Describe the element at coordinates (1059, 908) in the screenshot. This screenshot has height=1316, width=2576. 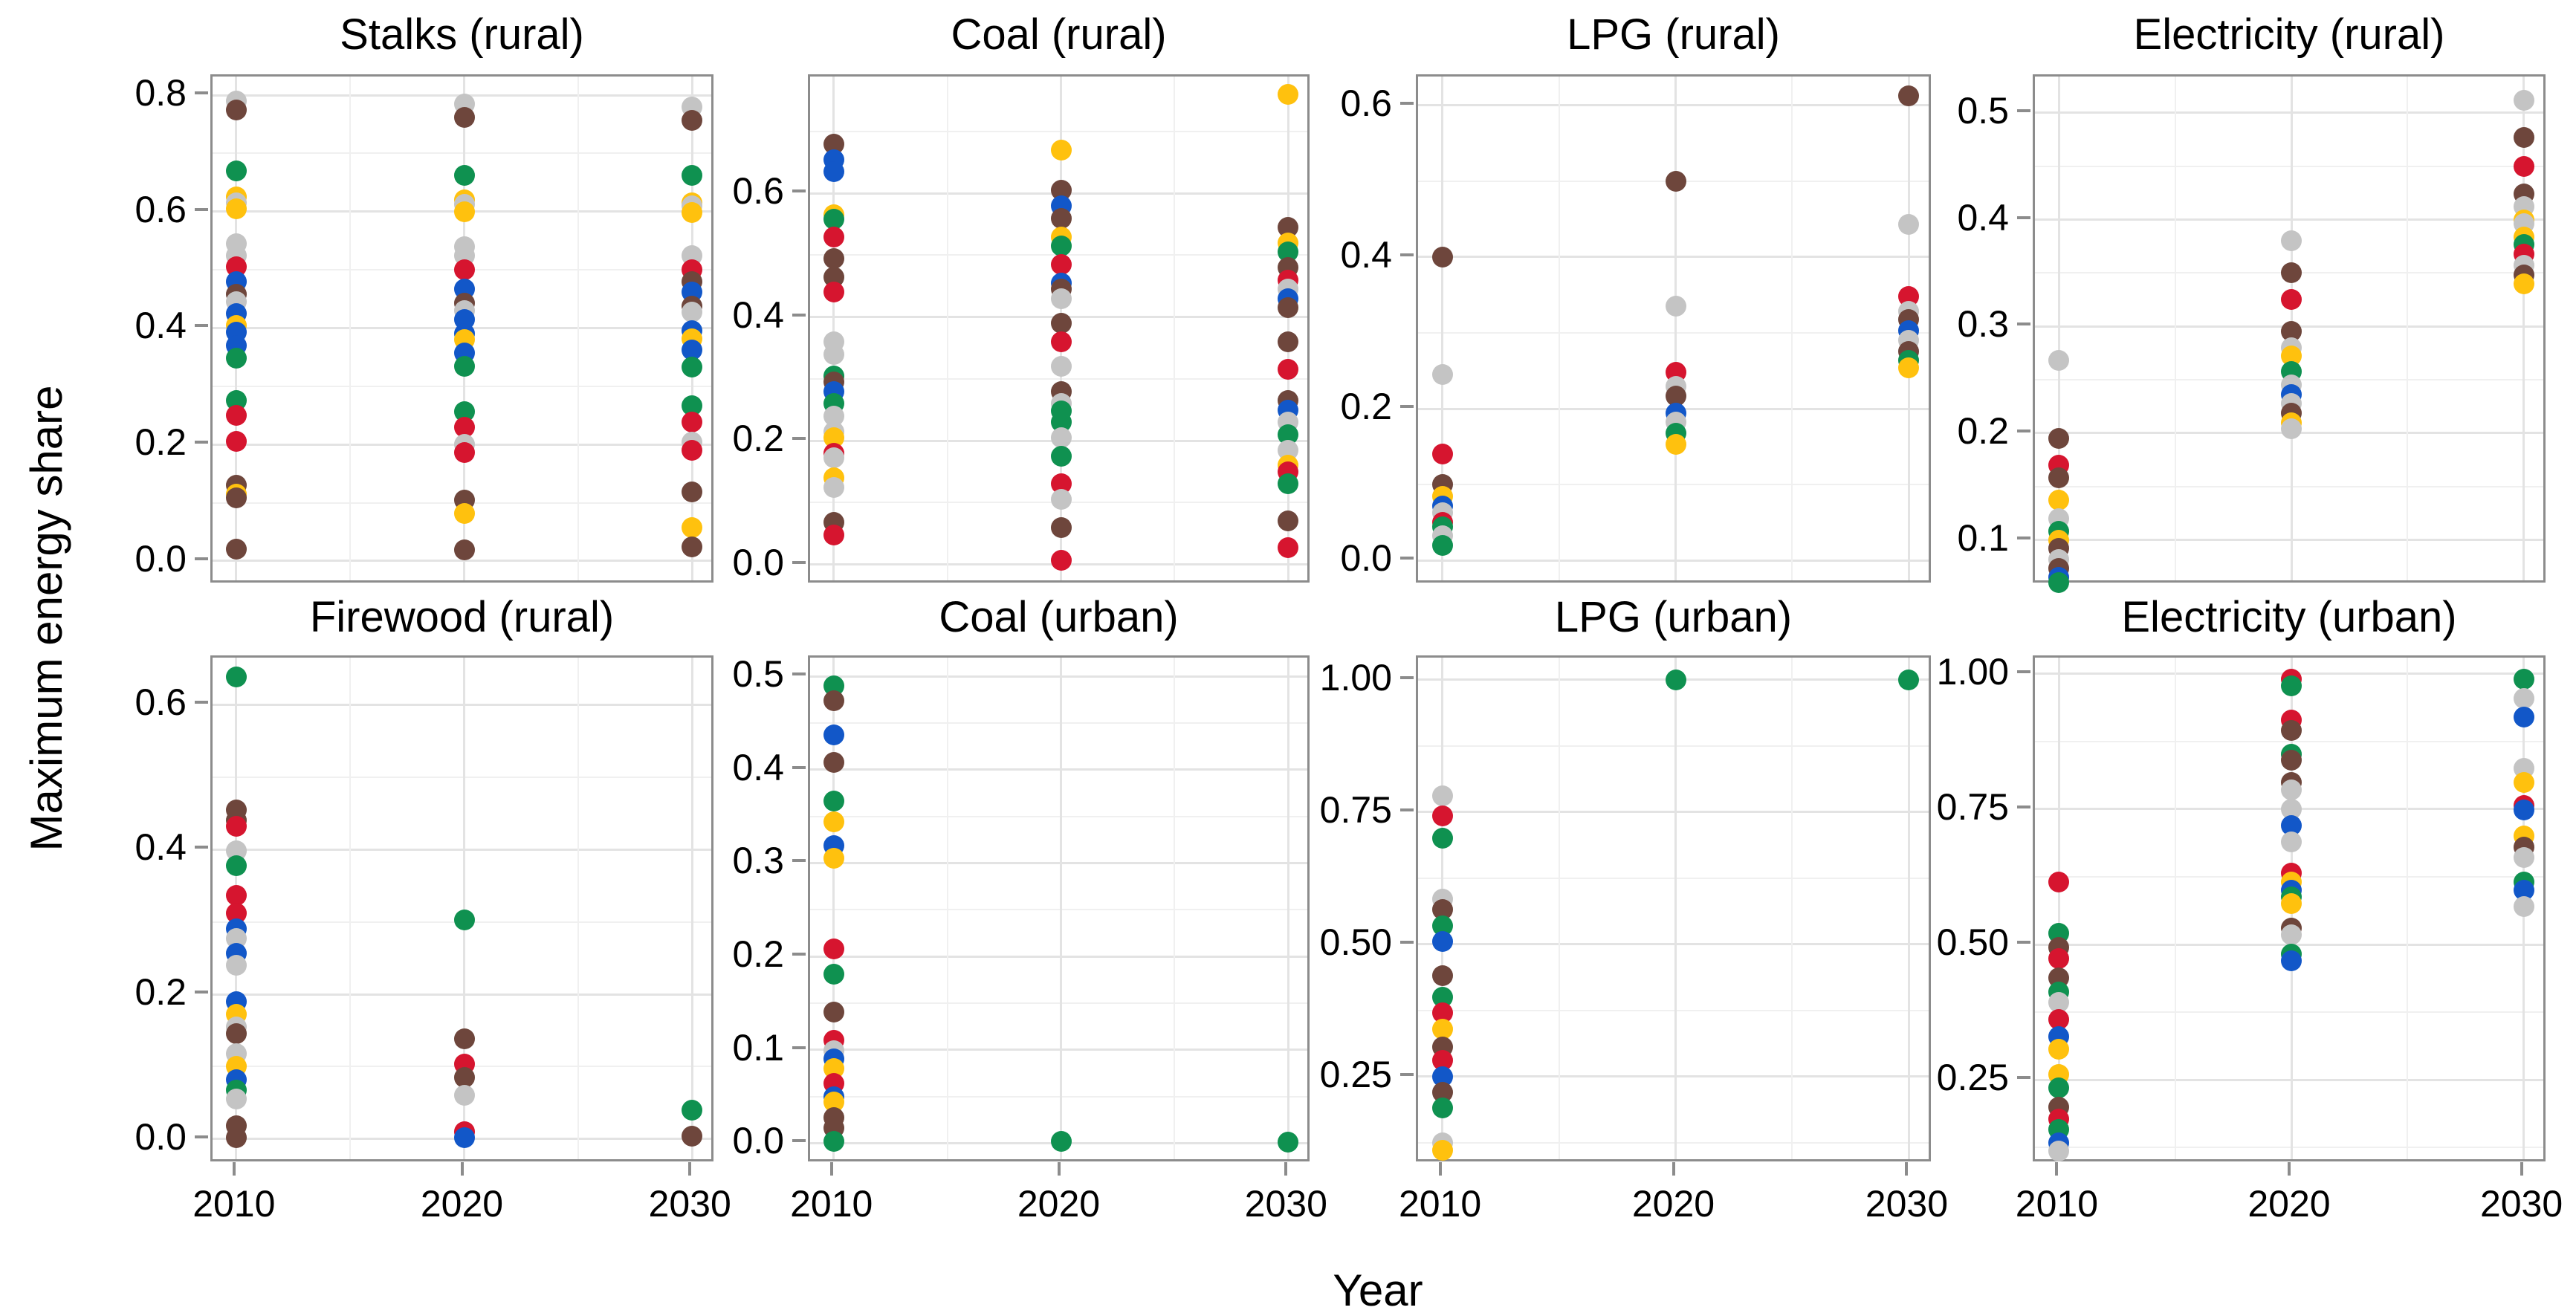
I see `panel-coal-urban` at that location.